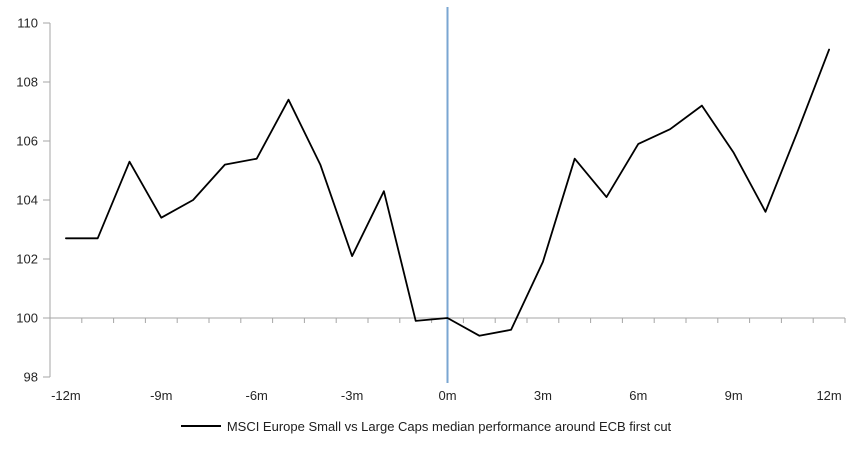 Image resolution: width=852 pixels, height=450 pixels. What do you see at coordinates (638, 395) in the screenshot?
I see `x-axis-tick-label: 6m` at bounding box center [638, 395].